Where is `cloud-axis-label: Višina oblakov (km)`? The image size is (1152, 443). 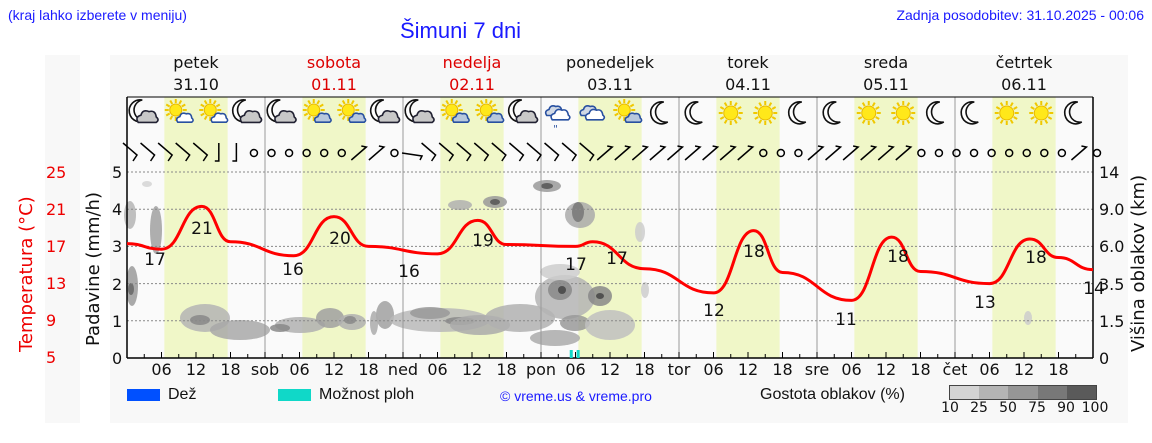 cloud-axis-label: Višina oblakov (km) is located at coordinates (1138, 263).